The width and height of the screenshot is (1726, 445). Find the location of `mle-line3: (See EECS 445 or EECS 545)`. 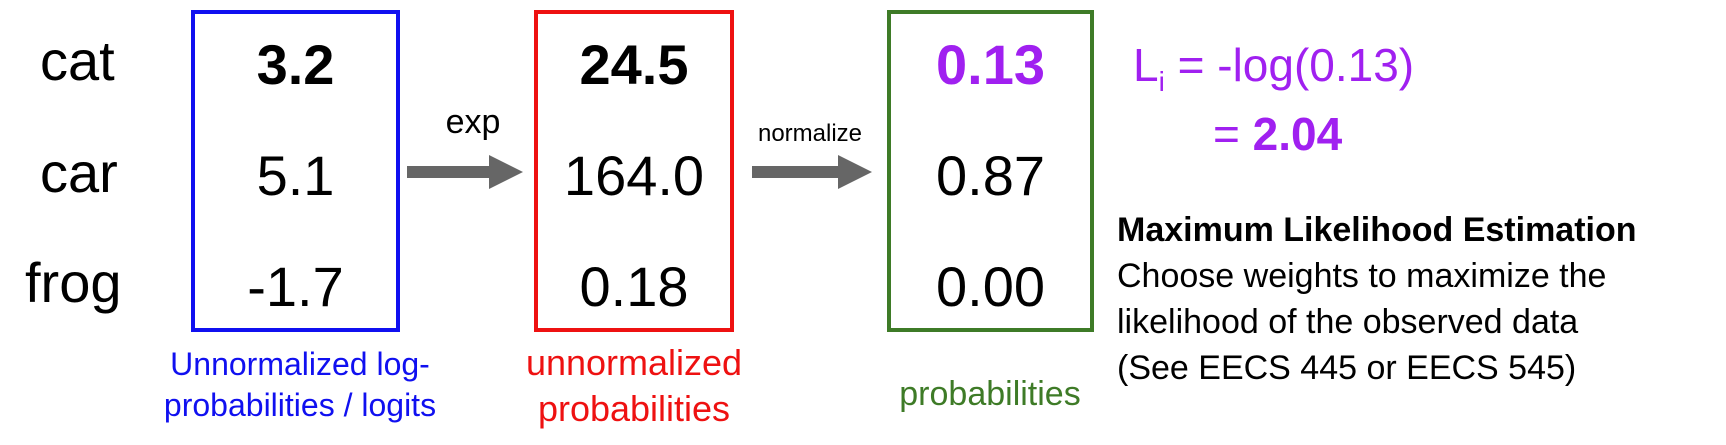

mle-line3: (See EECS 445 or EECS 545) is located at coordinates (1347, 367).